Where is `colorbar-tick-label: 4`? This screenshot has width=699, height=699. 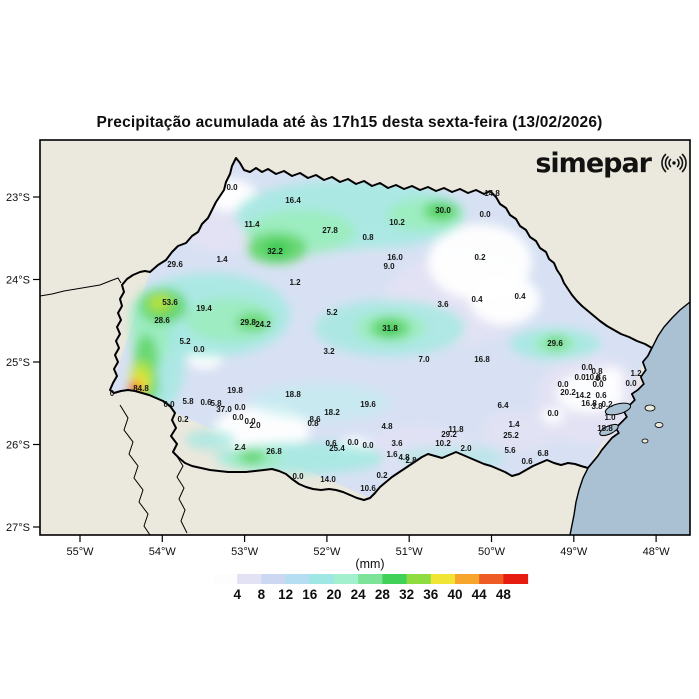
colorbar-tick-label: 4 is located at coordinates (237, 594).